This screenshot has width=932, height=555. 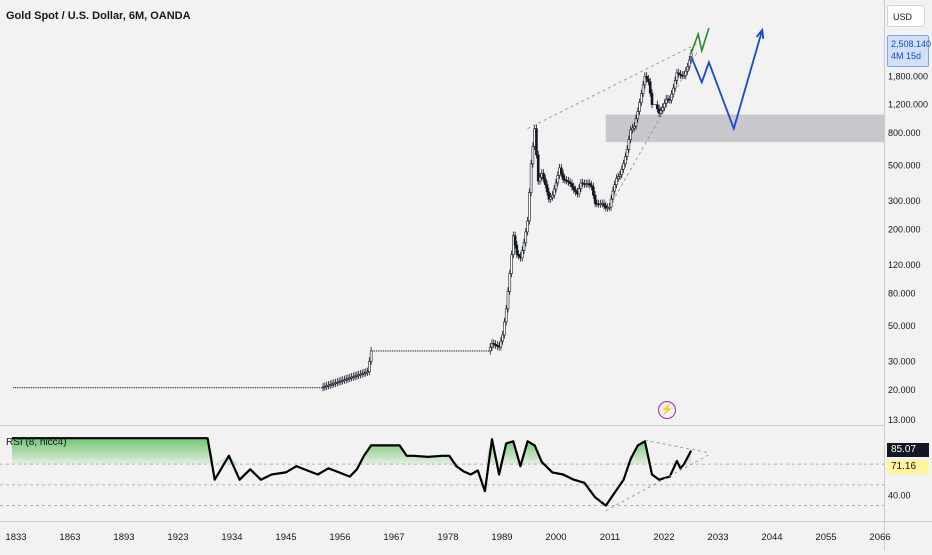 I want to click on currency-button: USD, so click(x=906, y=16).